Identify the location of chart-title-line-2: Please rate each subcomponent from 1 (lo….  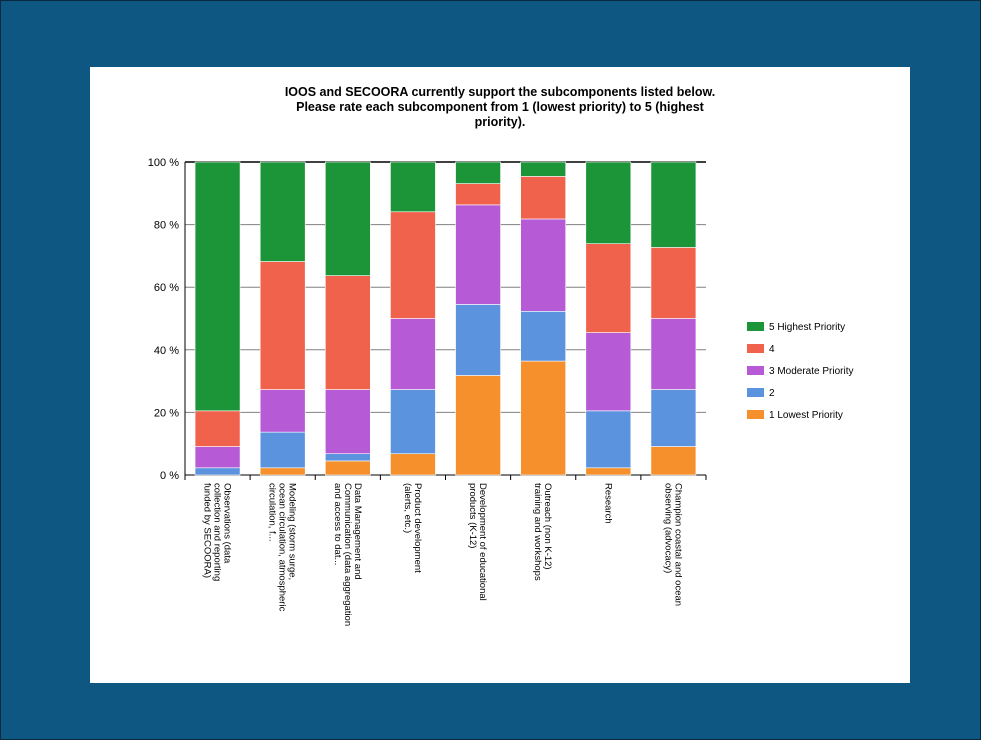
(500, 107).